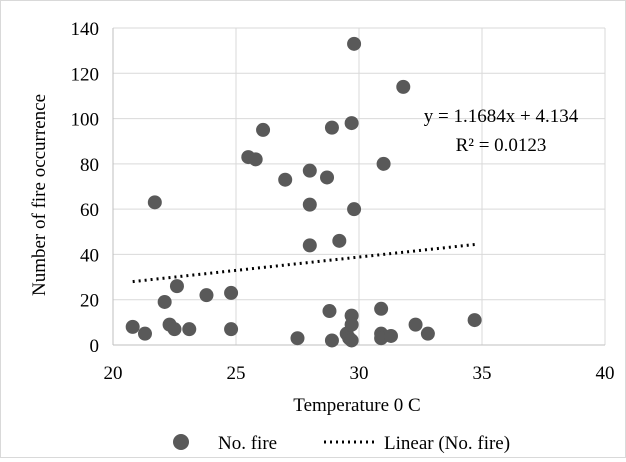 Image resolution: width=626 pixels, height=462 pixels. What do you see at coordinates (501, 145) in the screenshot?
I see `r-squared-label: R² = 0.0123` at bounding box center [501, 145].